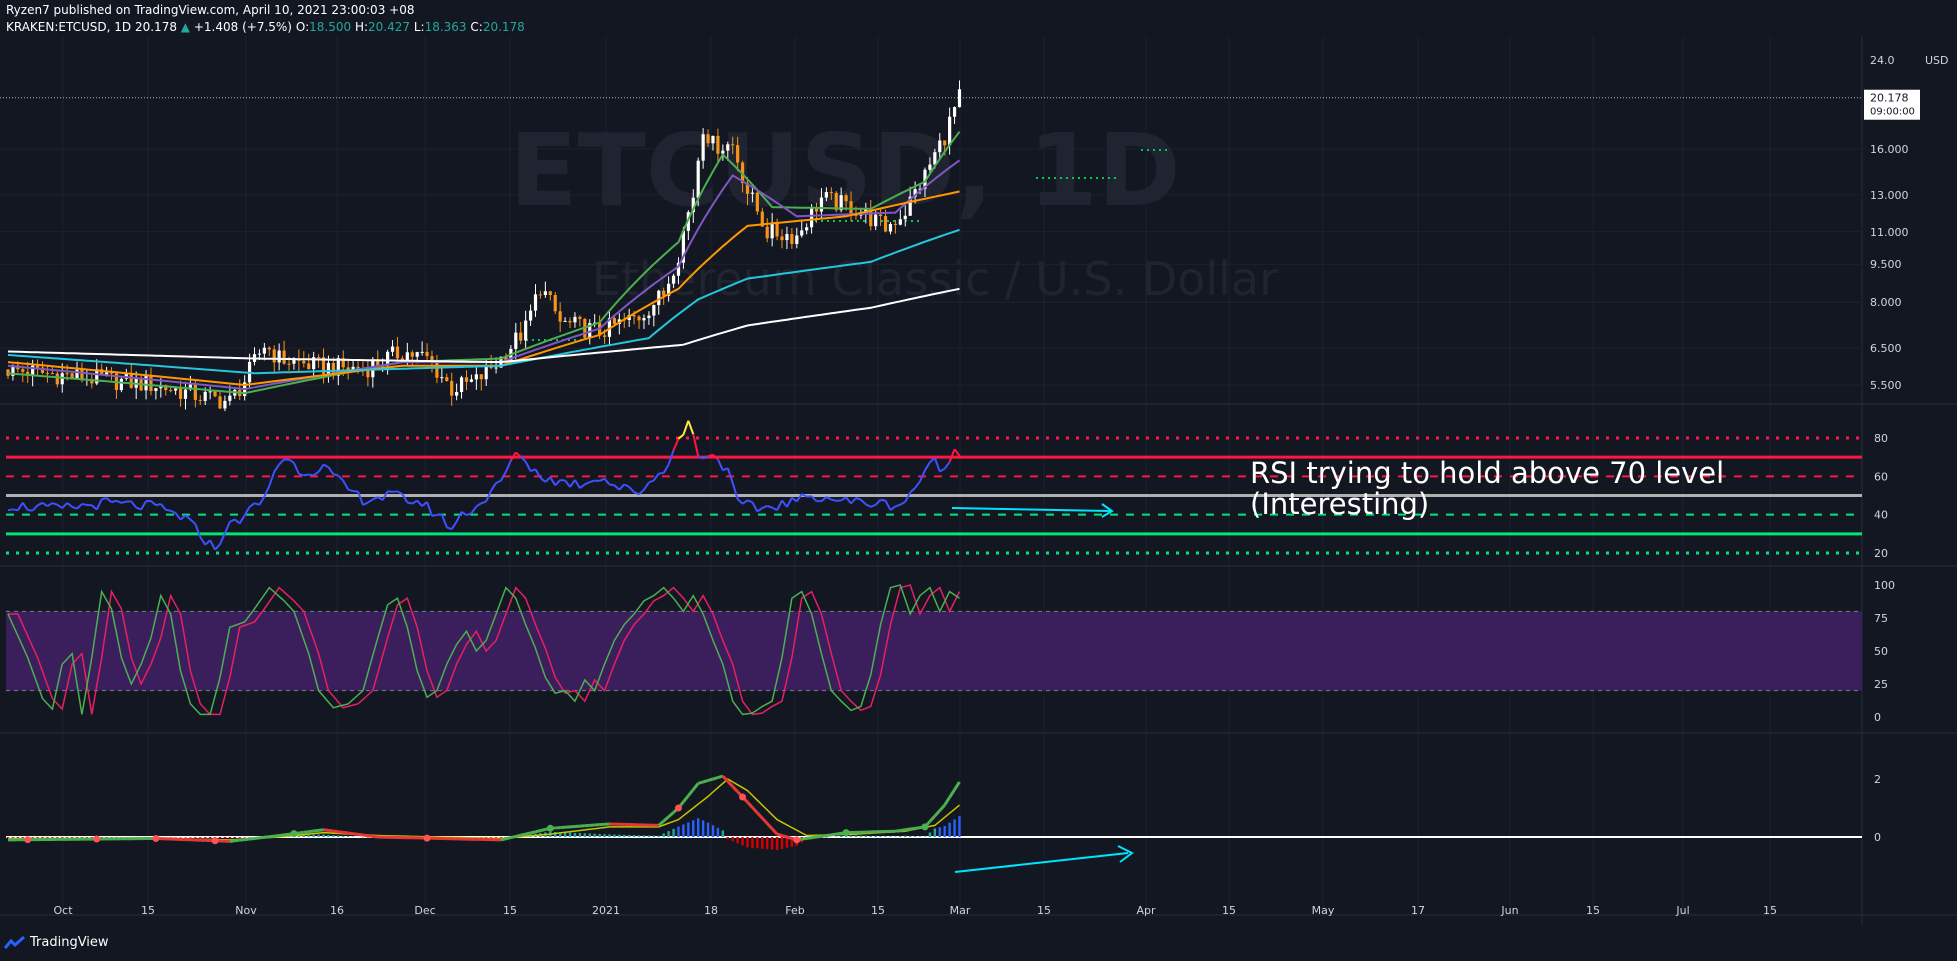 Image resolution: width=1957 pixels, height=961 pixels. What do you see at coordinates (1892, 104) in the screenshot?
I see `last-price-tag` at bounding box center [1892, 104].